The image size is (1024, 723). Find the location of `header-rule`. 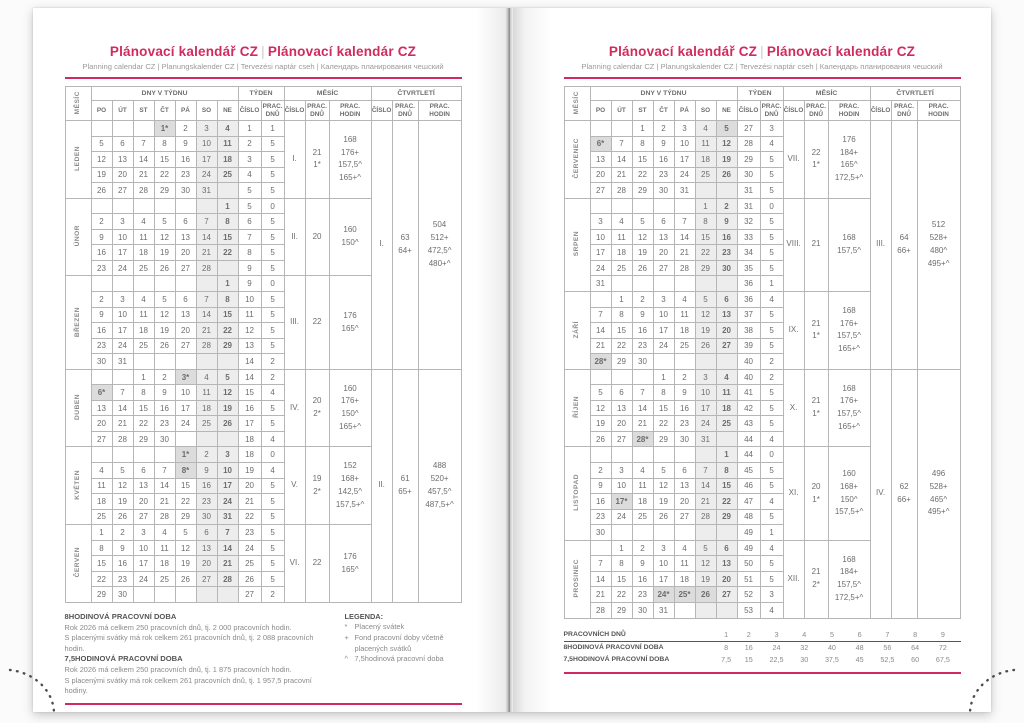

header-rule is located at coordinates (762, 78).